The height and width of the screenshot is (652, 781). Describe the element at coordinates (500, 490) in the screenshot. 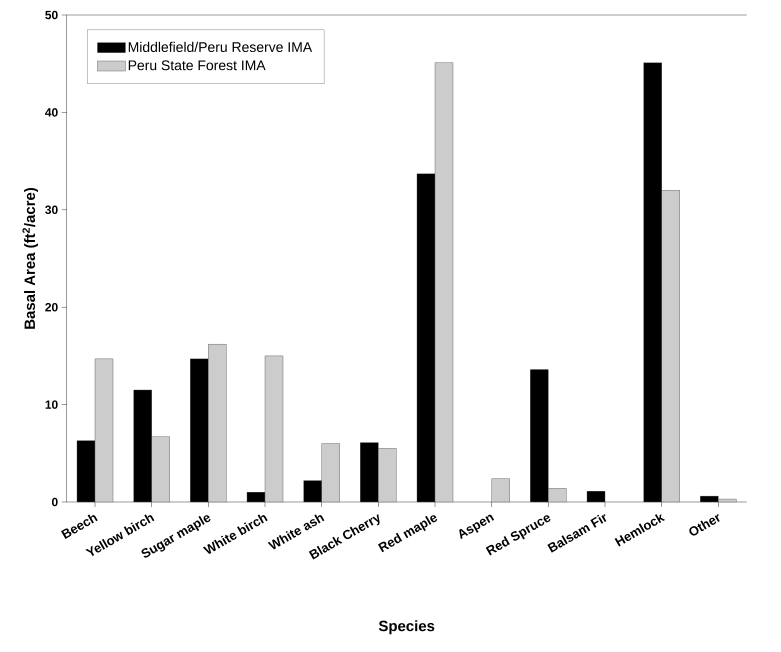

I see `bar` at that location.